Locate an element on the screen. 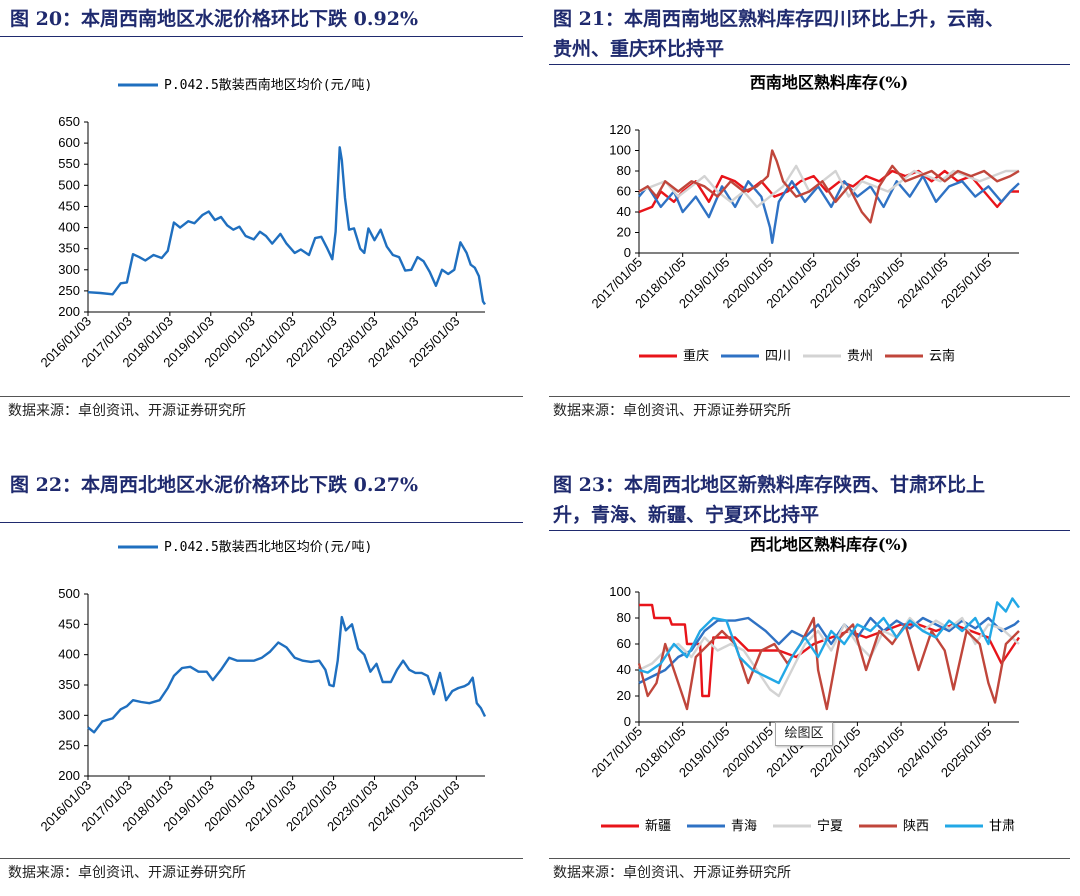  legend-label: 青海 is located at coordinates (744, 826).